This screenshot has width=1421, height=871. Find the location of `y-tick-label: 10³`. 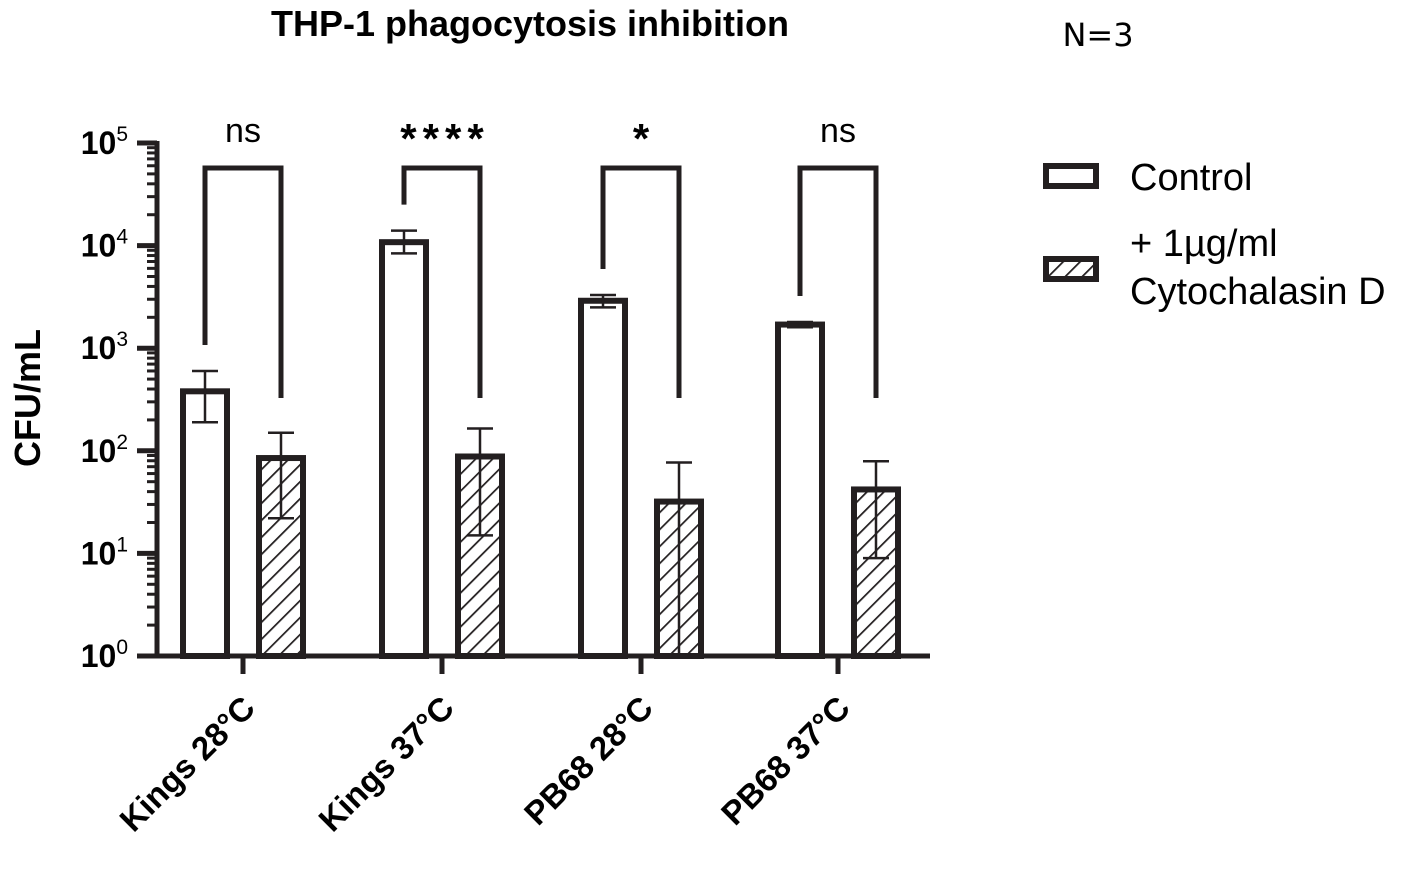

y-tick-label: 10³ is located at coordinates (104, 347).